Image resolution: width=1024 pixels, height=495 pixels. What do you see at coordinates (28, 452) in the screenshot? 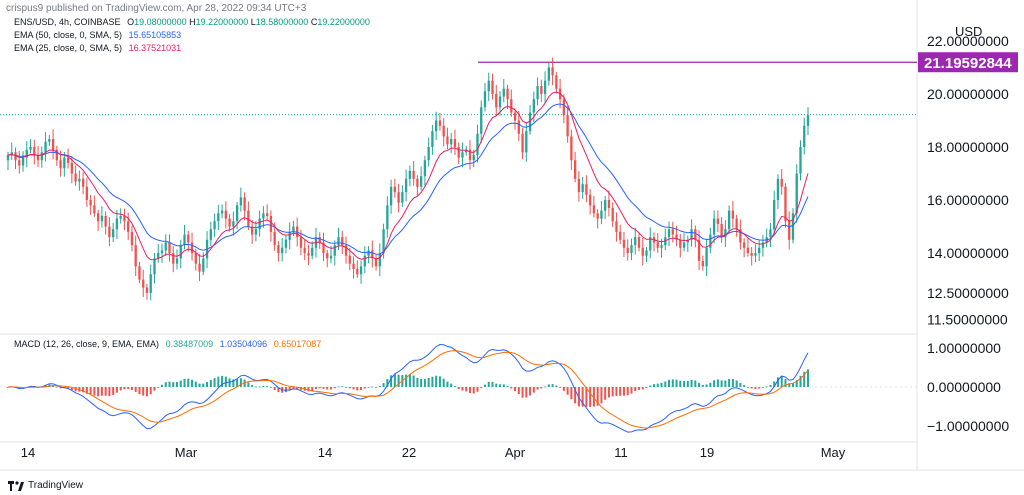
I see `time-tick-label: 14` at bounding box center [28, 452].